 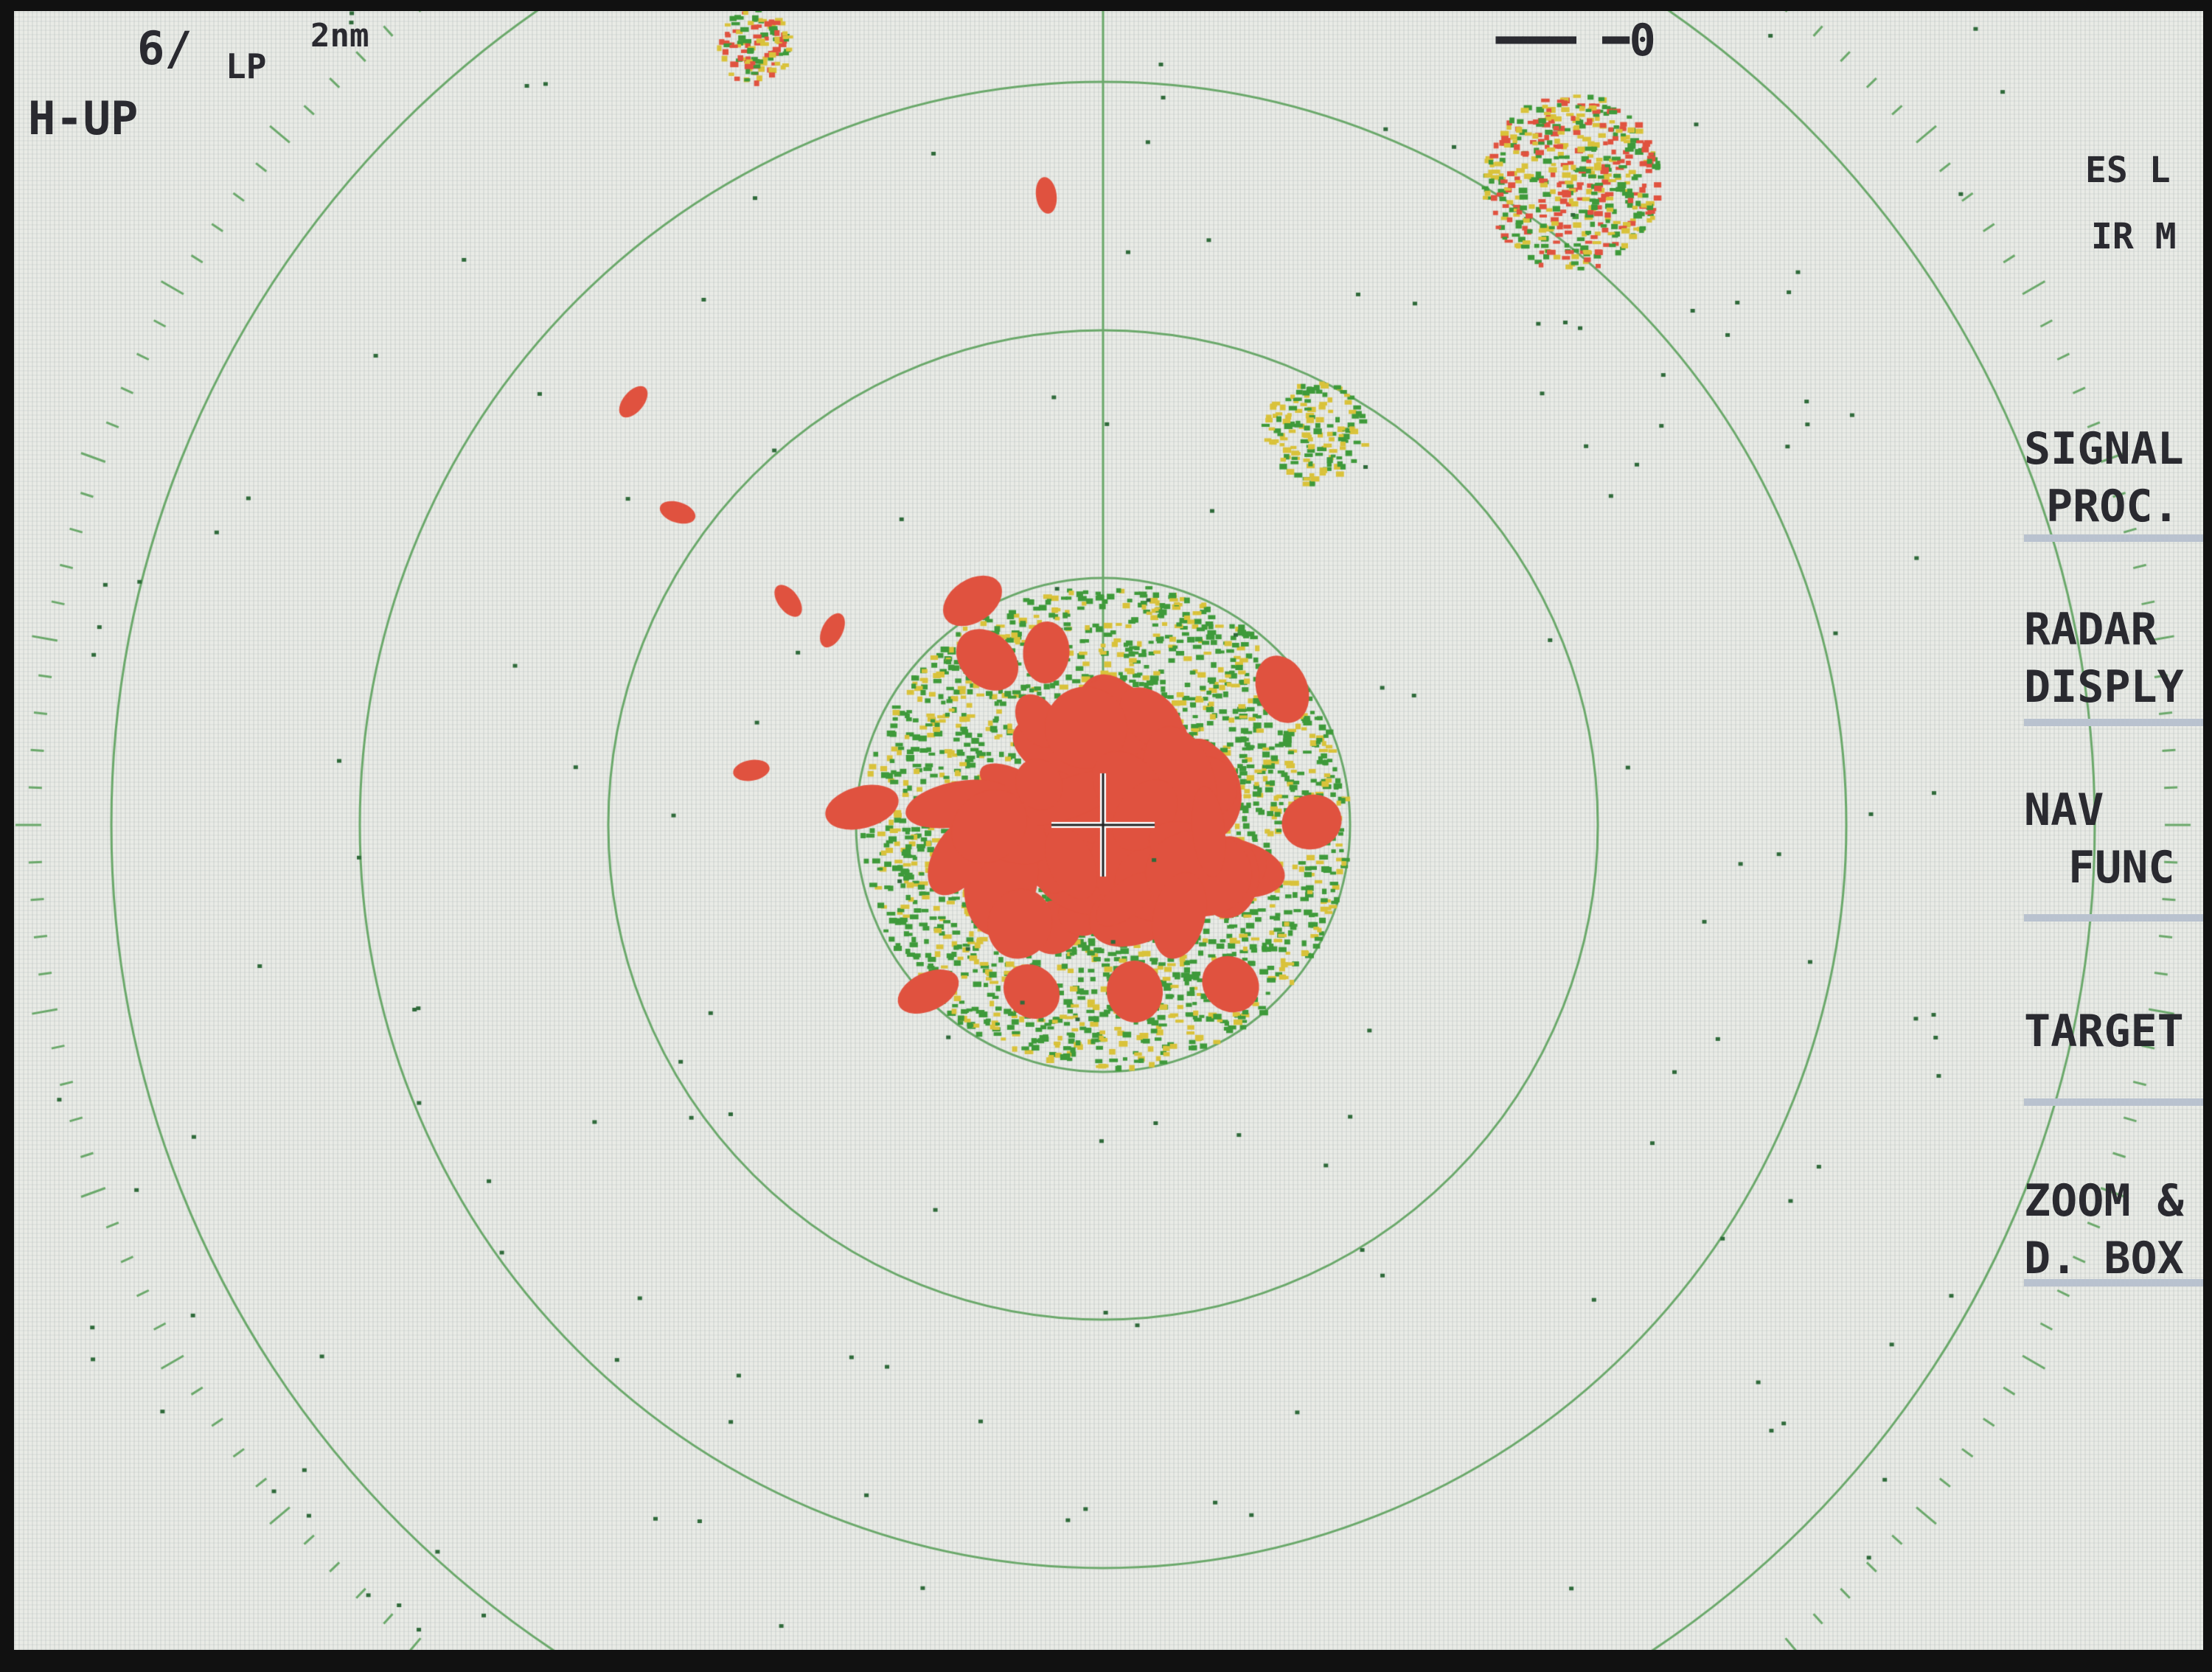 I want to click on menu-label: ZOOM &, so click(x=2104, y=1201).